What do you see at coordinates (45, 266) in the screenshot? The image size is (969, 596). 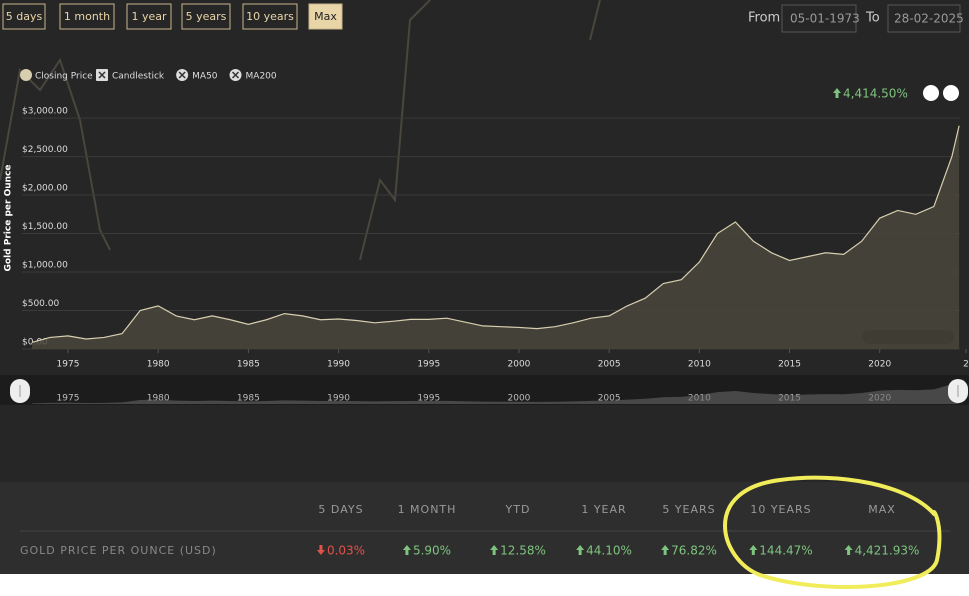 I see `y-tick-label: $1,000.00` at bounding box center [45, 266].